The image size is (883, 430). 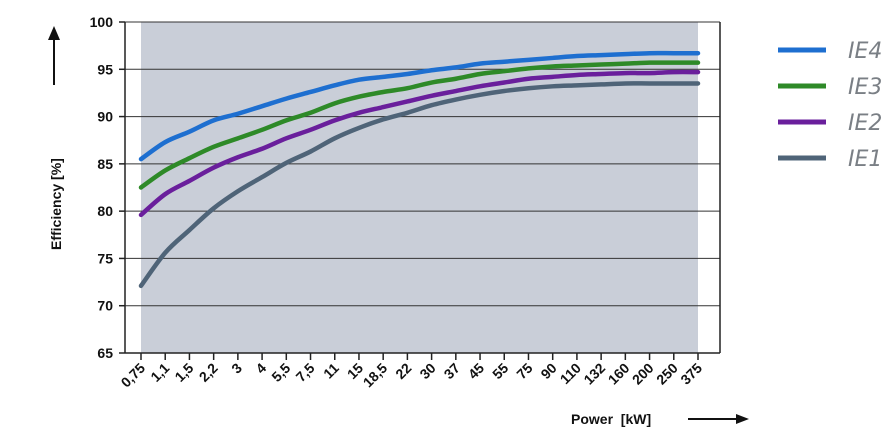 I want to click on x-tick-label: 250, so click(x=667, y=374).